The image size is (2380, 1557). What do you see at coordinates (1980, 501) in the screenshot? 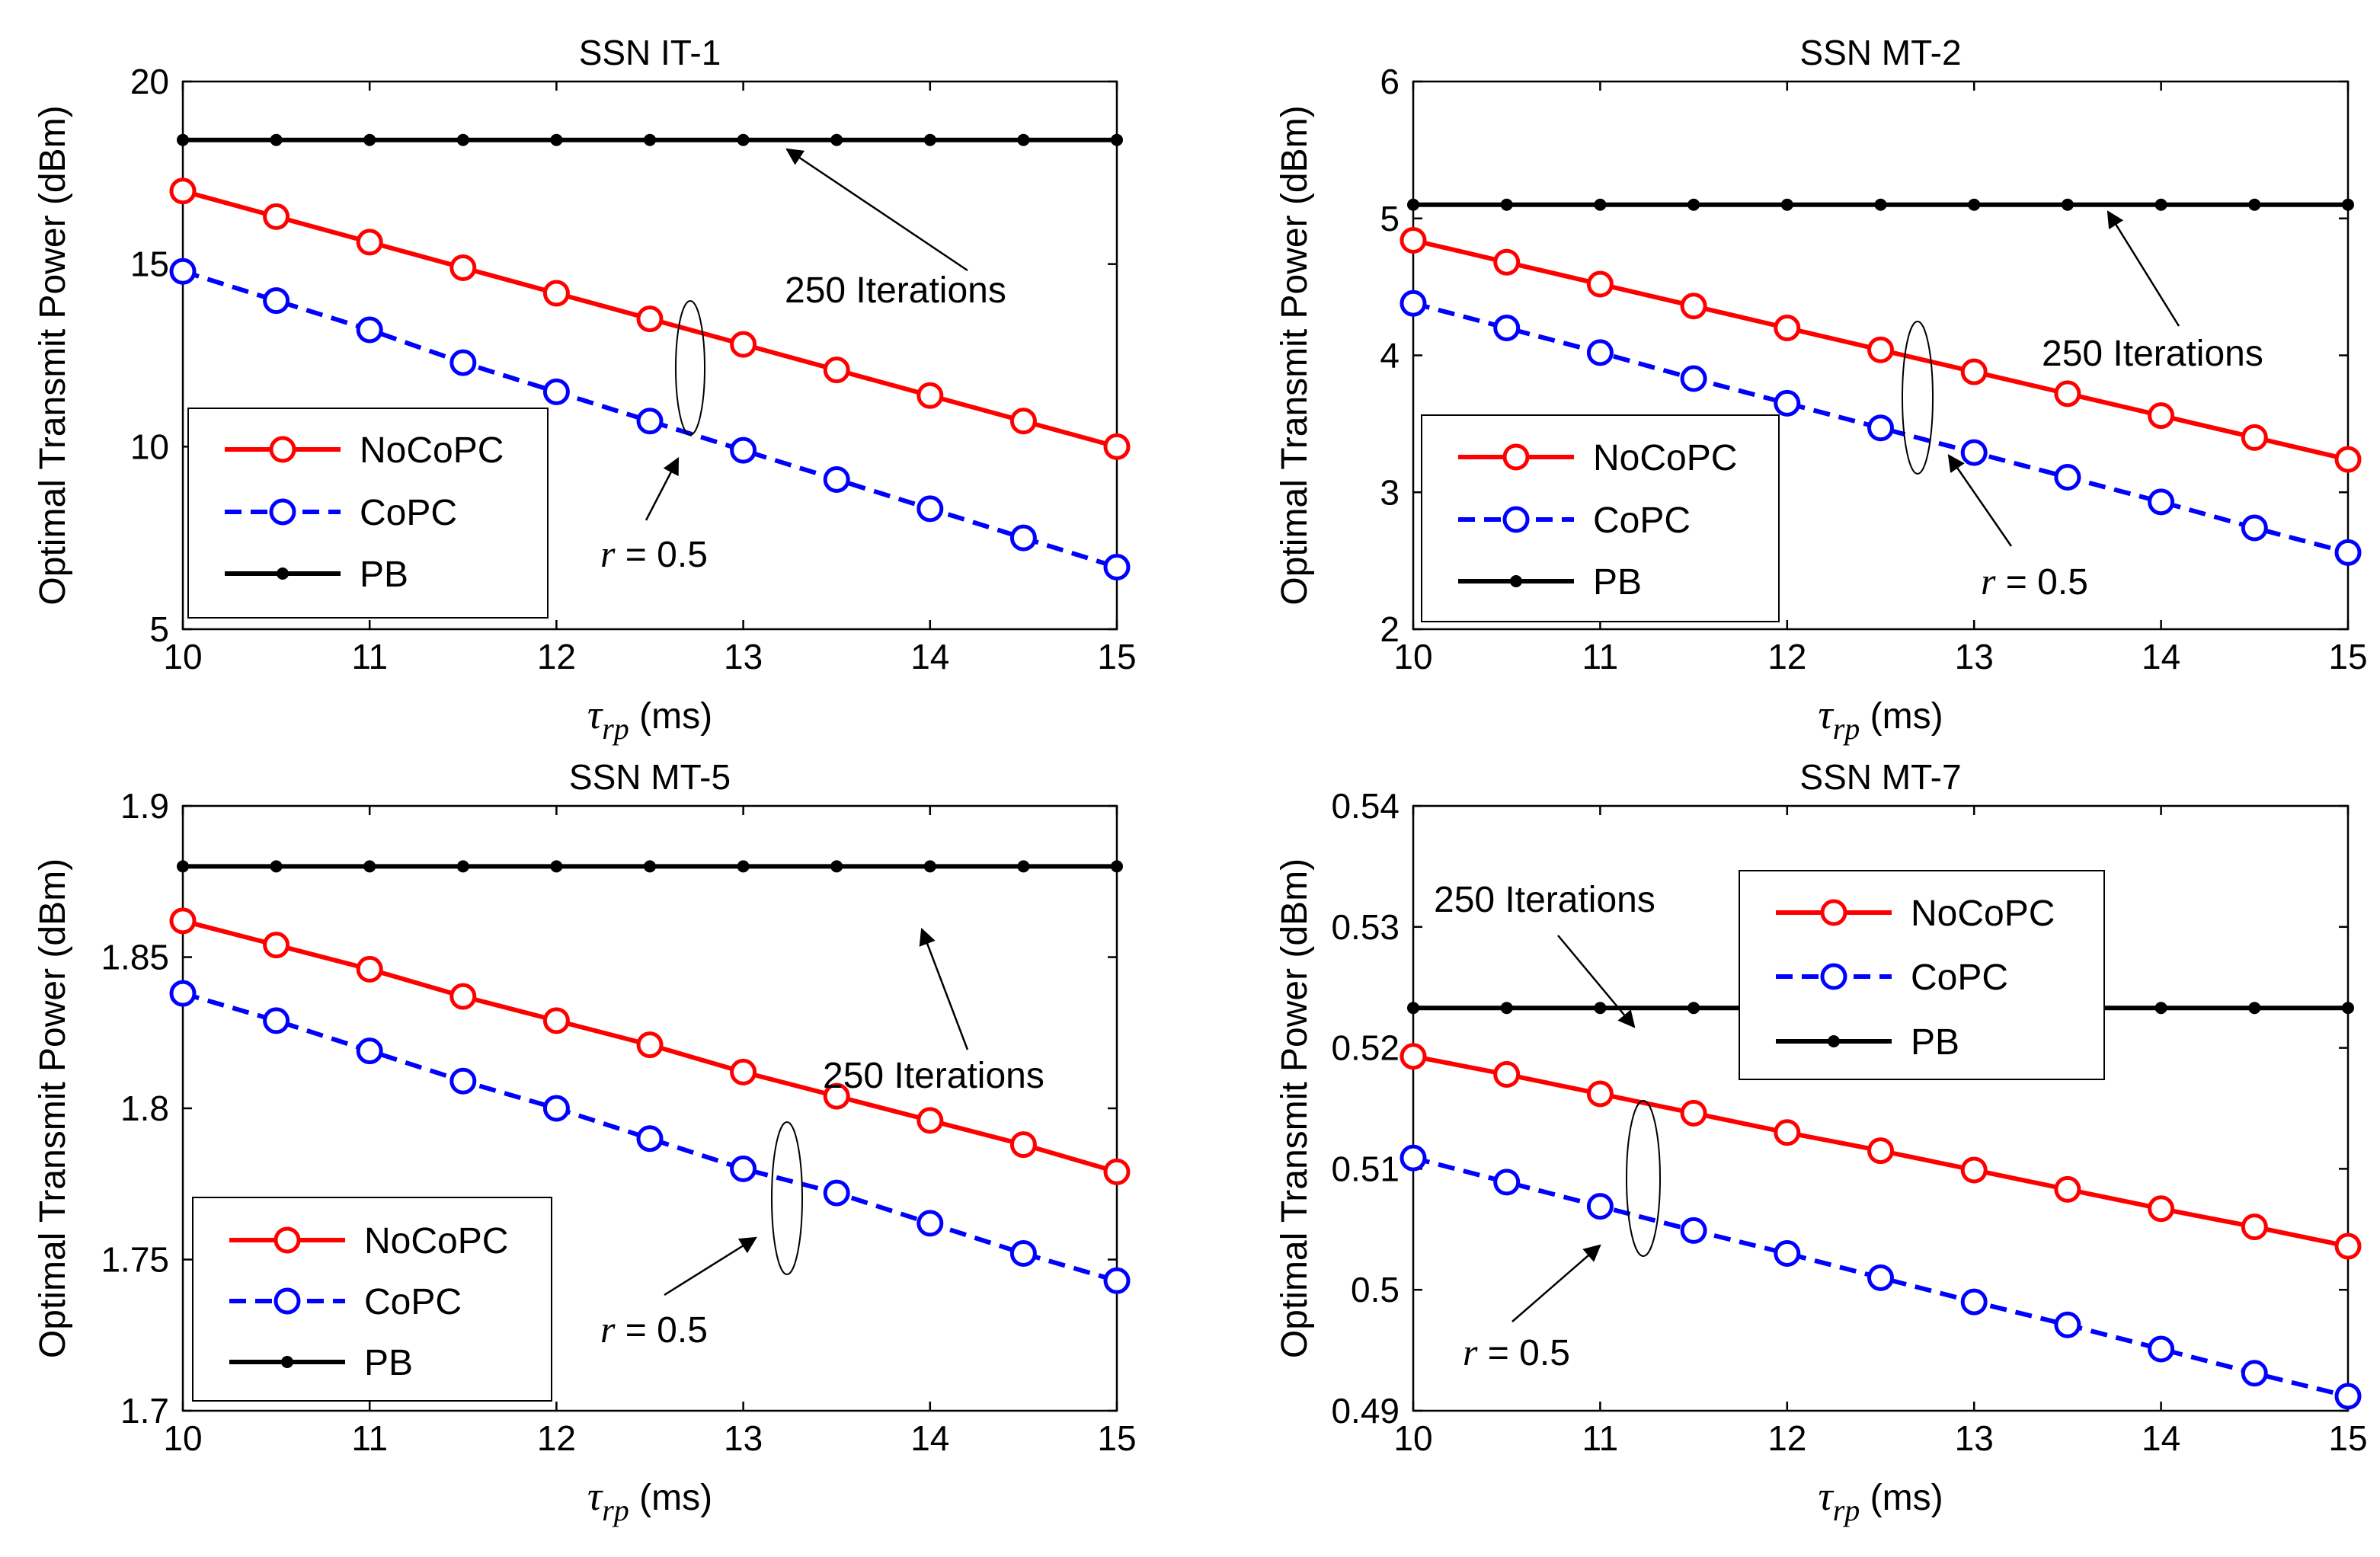
I see `ratio-arrow` at bounding box center [1980, 501].